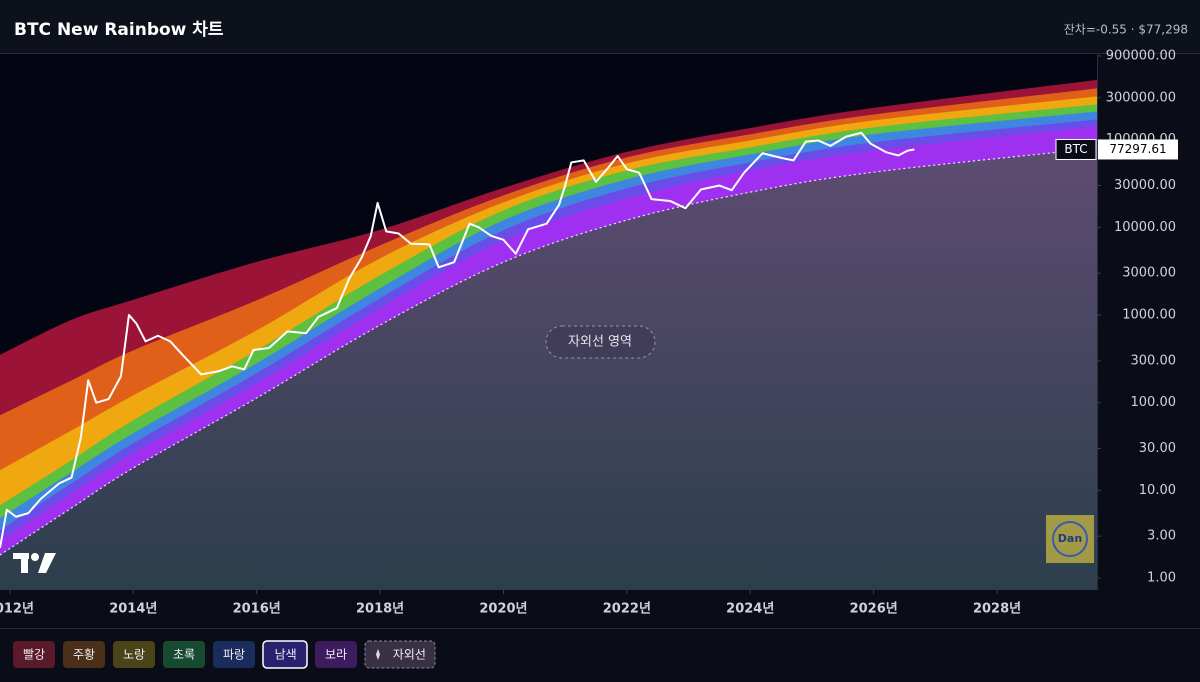 This screenshot has height=682, width=1200. I want to click on y-tick-label: 3.00, so click(1161, 536).